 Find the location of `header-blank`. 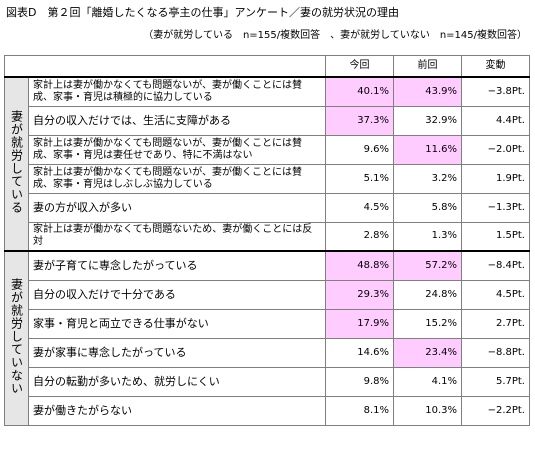

header-blank is located at coordinates (165, 66).